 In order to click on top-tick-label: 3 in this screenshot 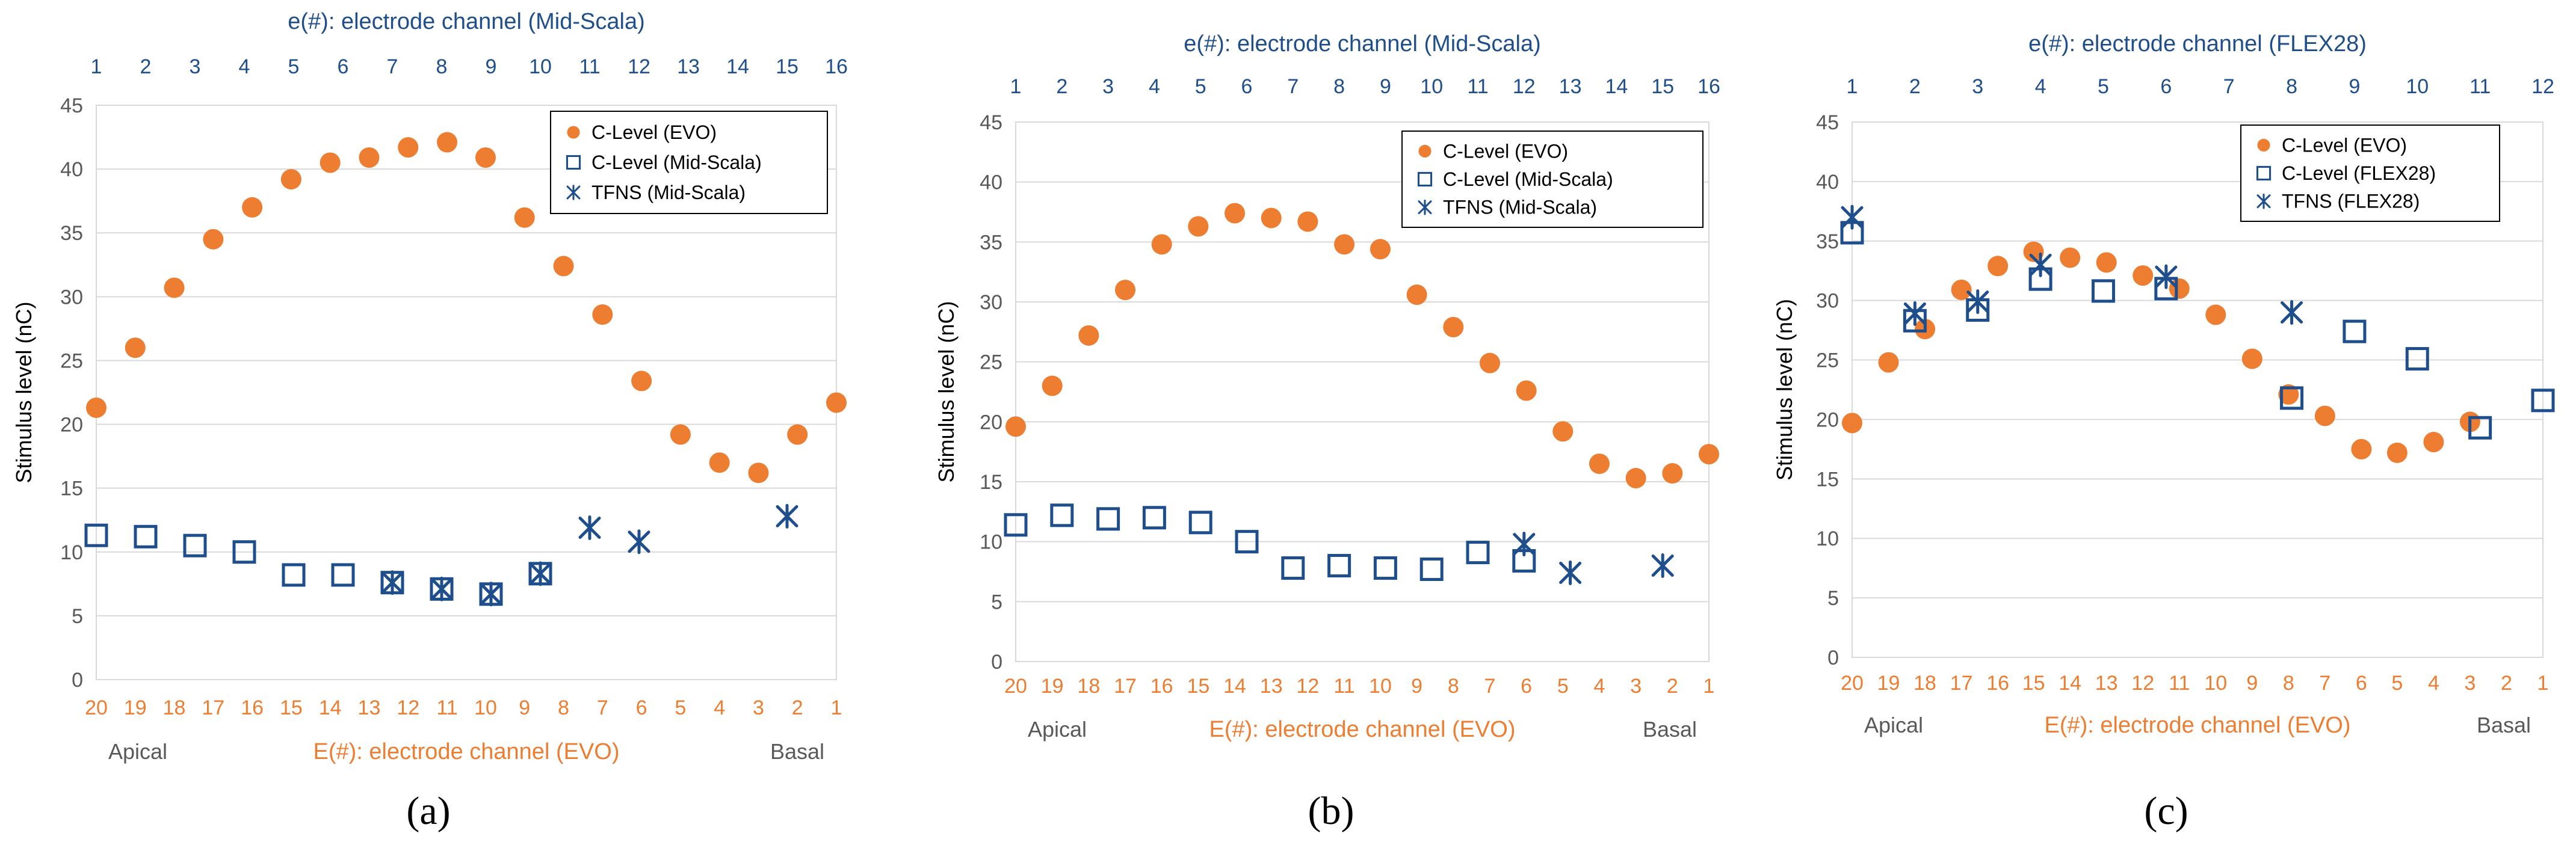, I will do `click(1108, 86)`.